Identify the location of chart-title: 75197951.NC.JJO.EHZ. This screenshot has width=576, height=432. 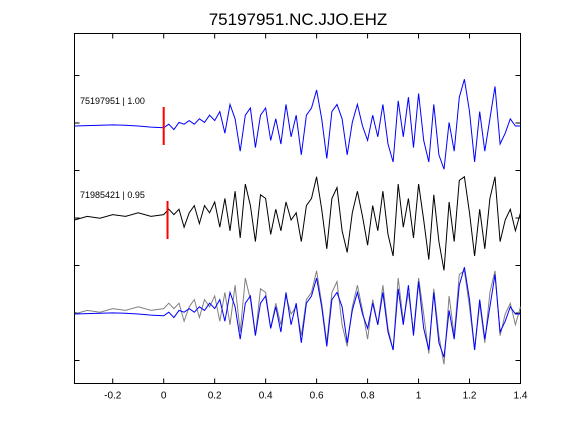
(298, 19).